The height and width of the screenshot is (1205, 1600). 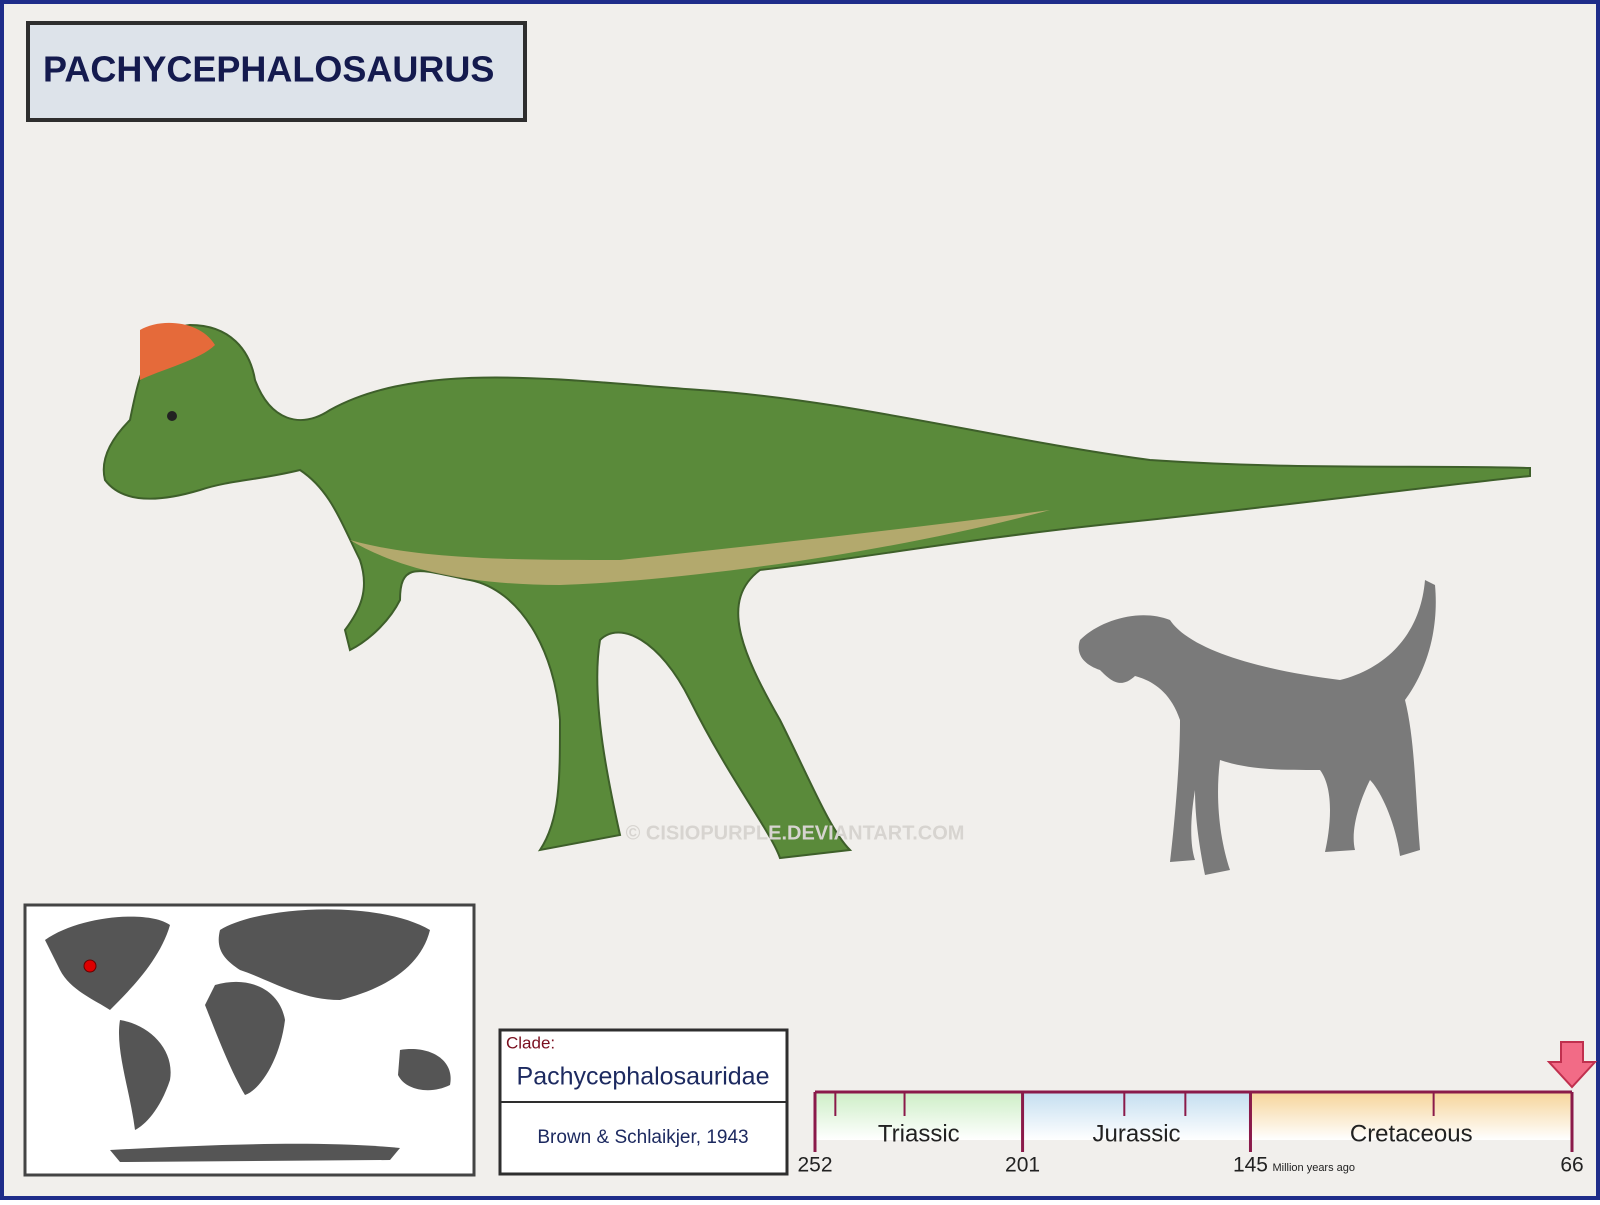 I want to click on period-name: Cretaceous, so click(x=1411, y=1133).